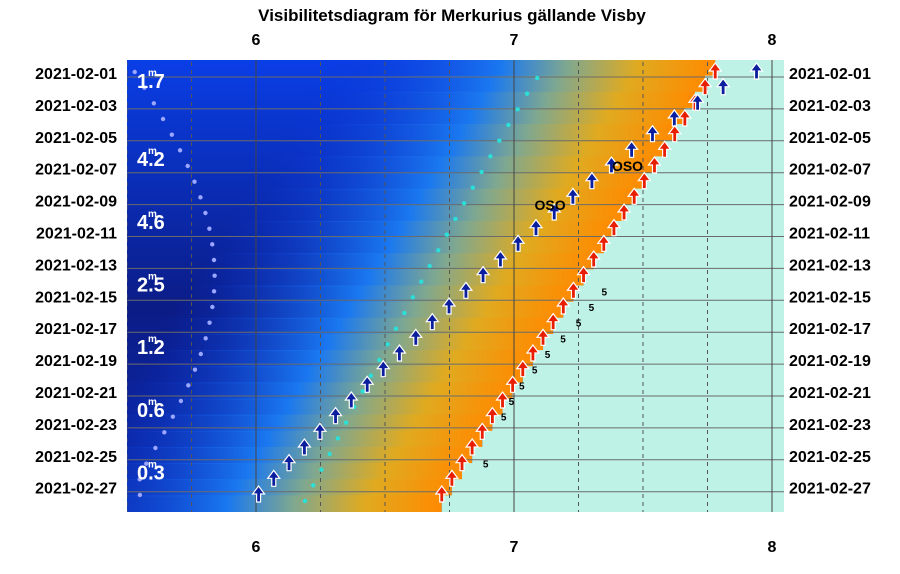 The height and width of the screenshot is (574, 900). What do you see at coordinates (151, 160) in the screenshot?
I see `magnitude-label: 4.2` at bounding box center [151, 160].